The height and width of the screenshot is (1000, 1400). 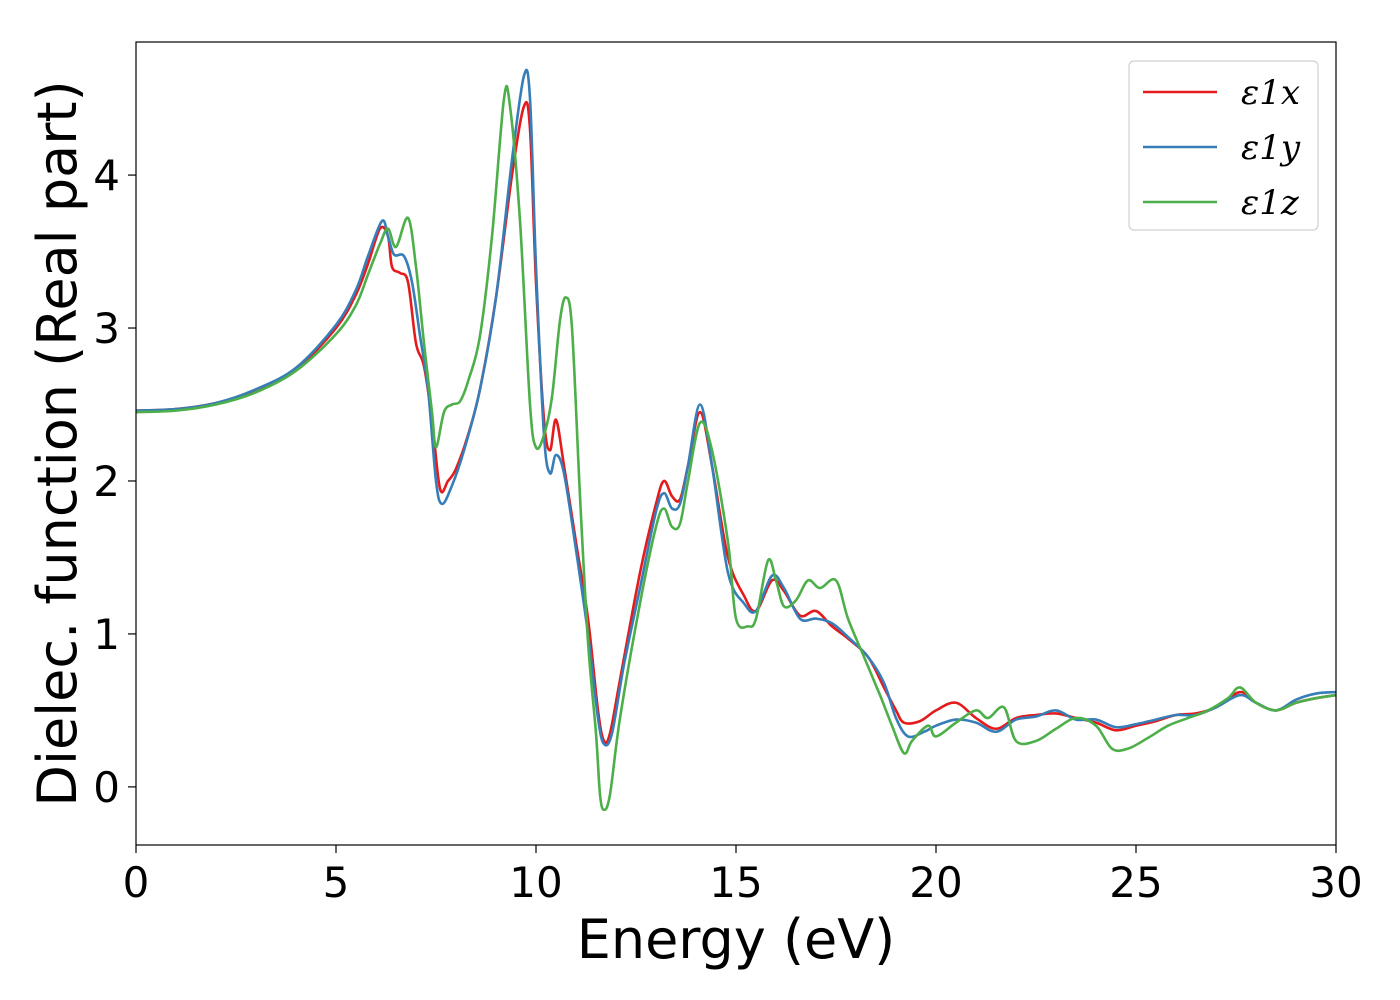 What do you see at coordinates (1271, 148) in the screenshot?
I see `legend-label: ε1y` at bounding box center [1271, 148].